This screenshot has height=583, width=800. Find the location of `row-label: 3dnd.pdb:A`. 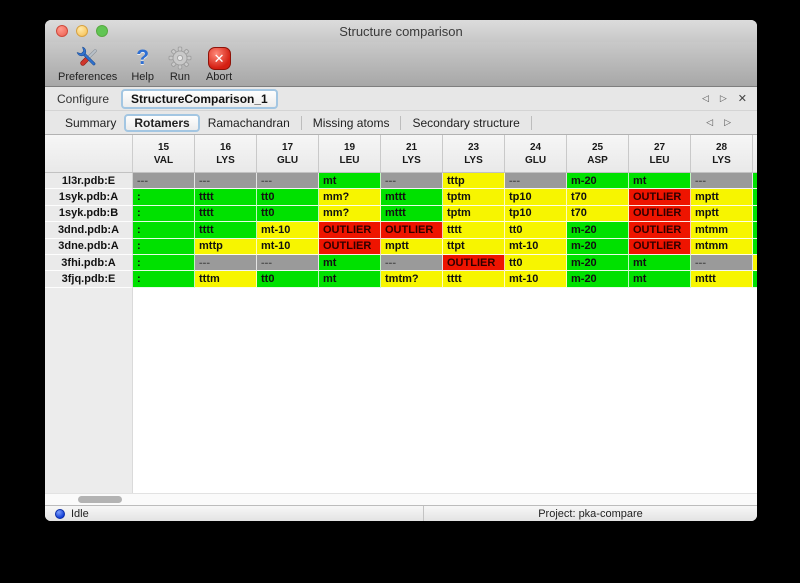

row-label: 3dnd.pdb:A is located at coordinates (89, 230).